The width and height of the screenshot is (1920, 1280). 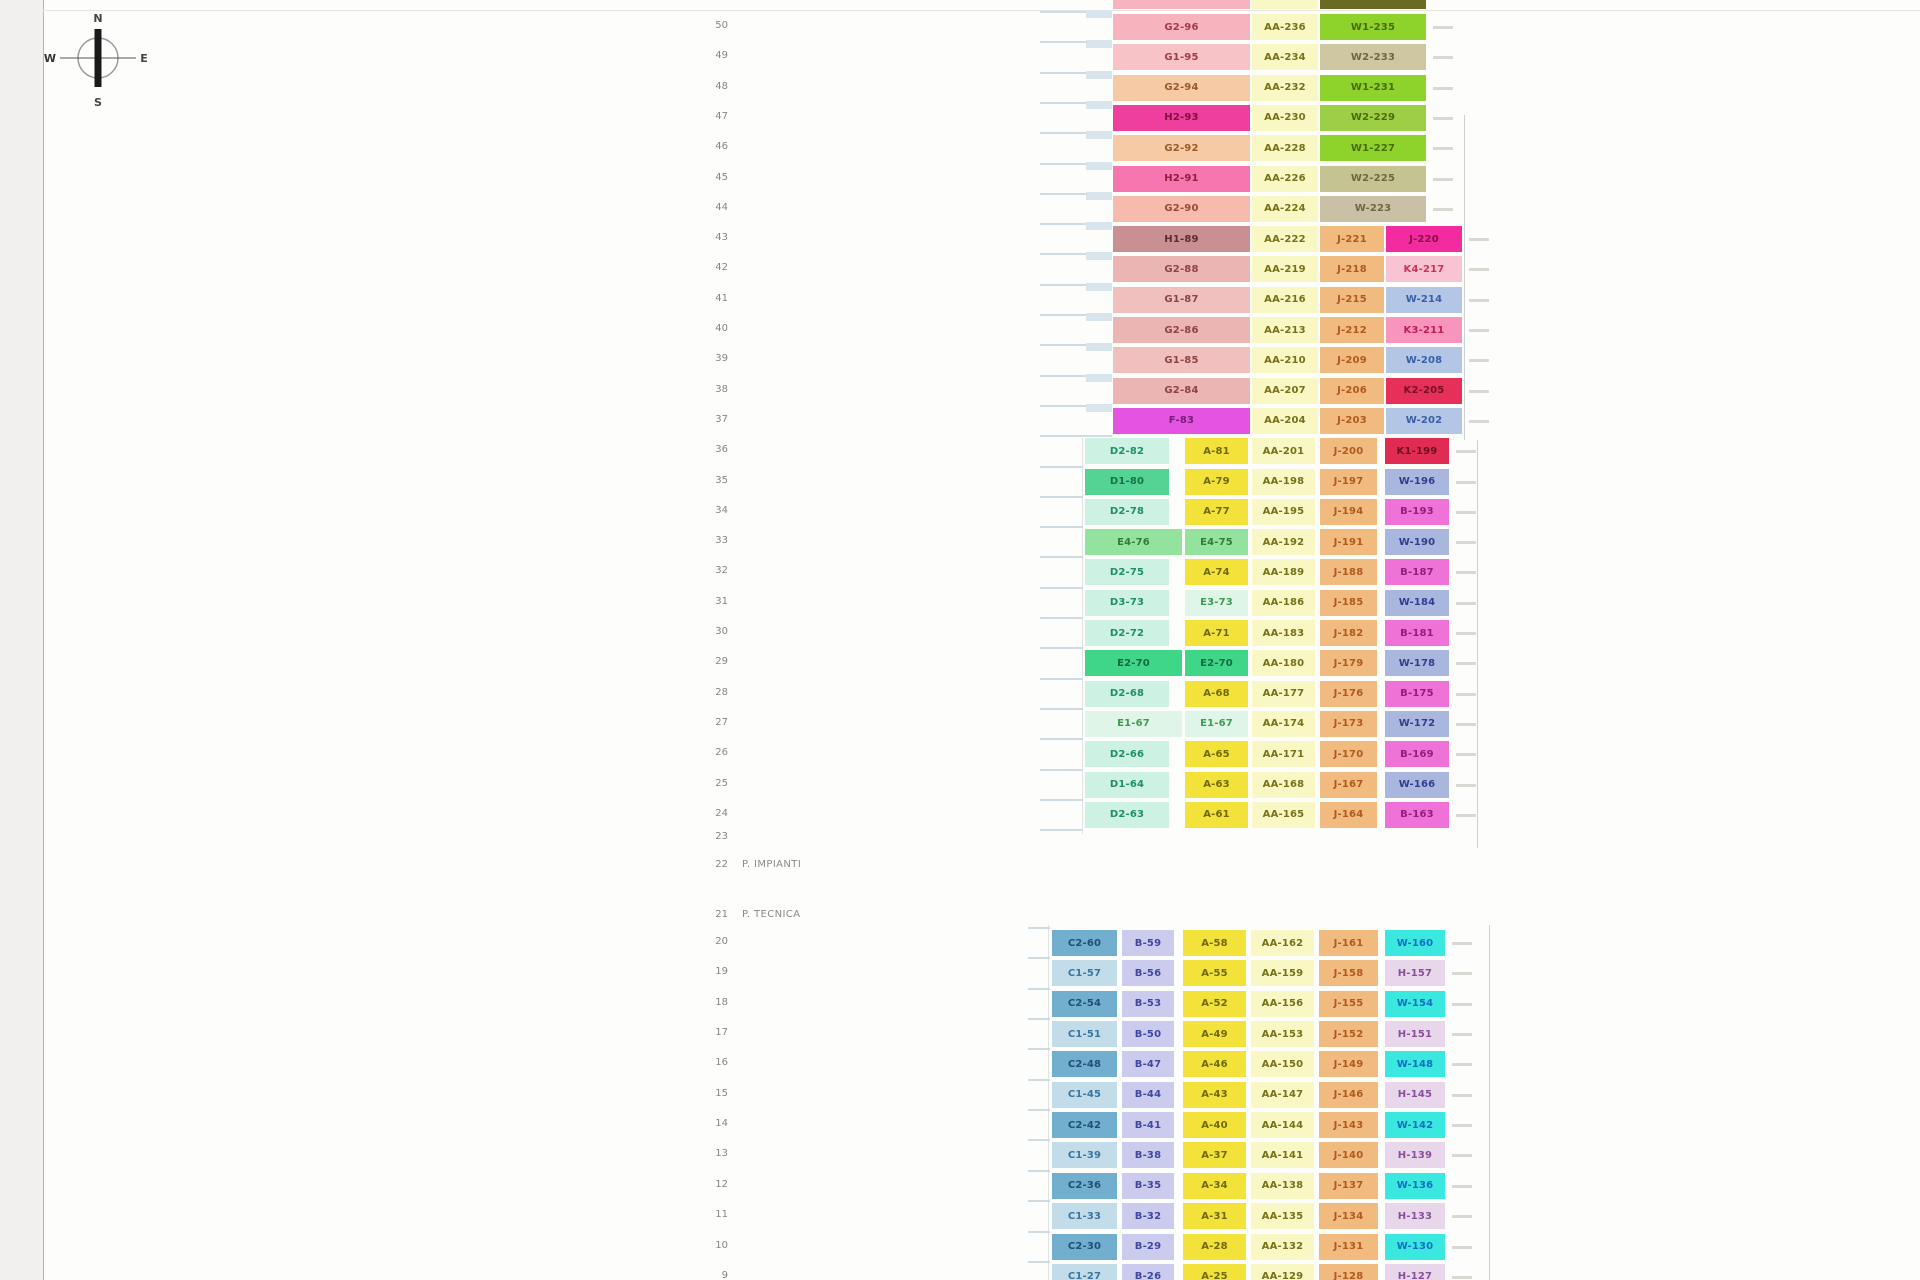 I want to click on unit-cell: J-149, so click(x=1348, y=1064).